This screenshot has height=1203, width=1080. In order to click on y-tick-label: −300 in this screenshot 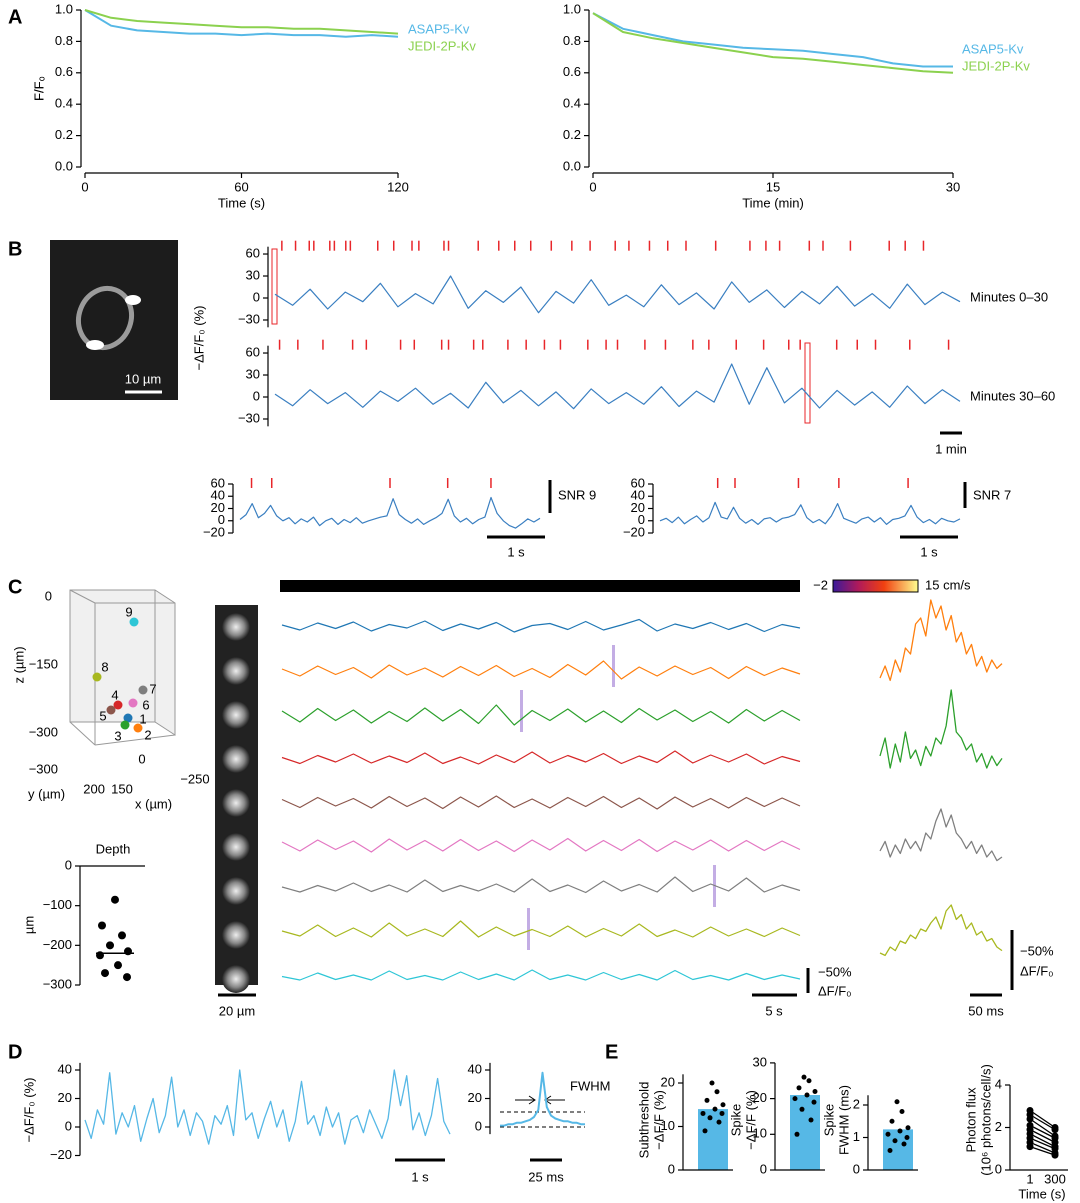, I will do `click(57, 983)`.